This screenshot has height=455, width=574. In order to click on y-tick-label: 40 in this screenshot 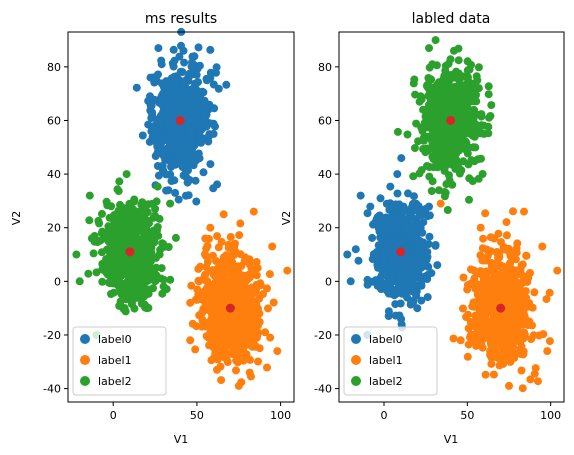, I will do `click(54, 174)`.